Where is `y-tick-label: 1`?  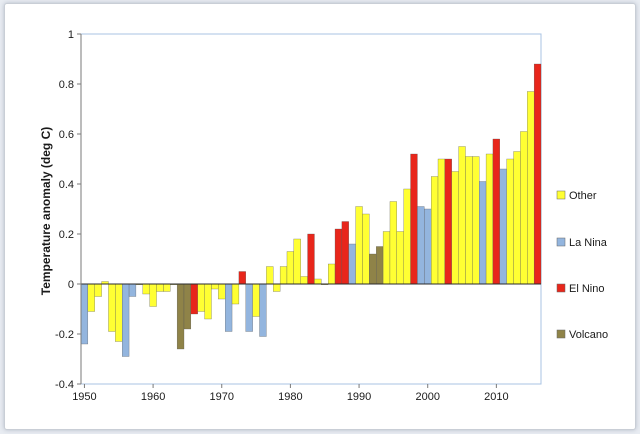
y-tick-label: 1 is located at coordinates (71, 35).